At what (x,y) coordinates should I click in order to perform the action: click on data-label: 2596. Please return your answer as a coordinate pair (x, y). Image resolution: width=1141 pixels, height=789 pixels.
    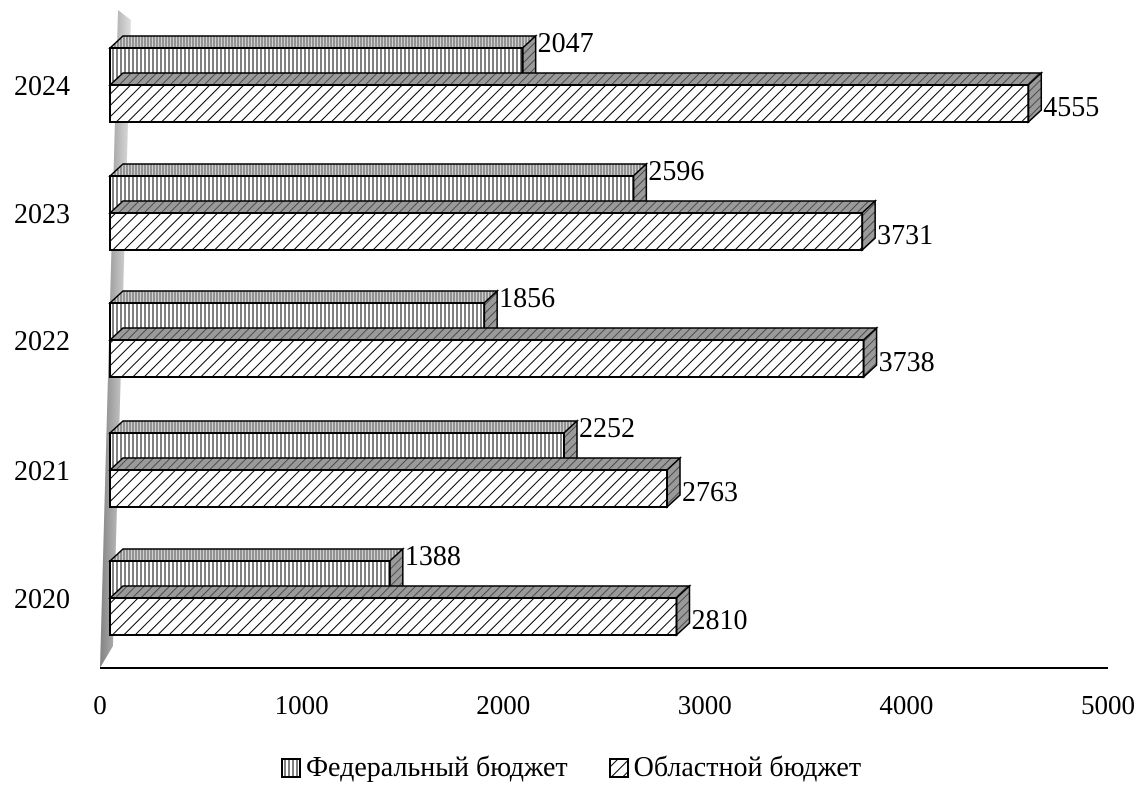
    Looking at the image, I should click on (676, 171).